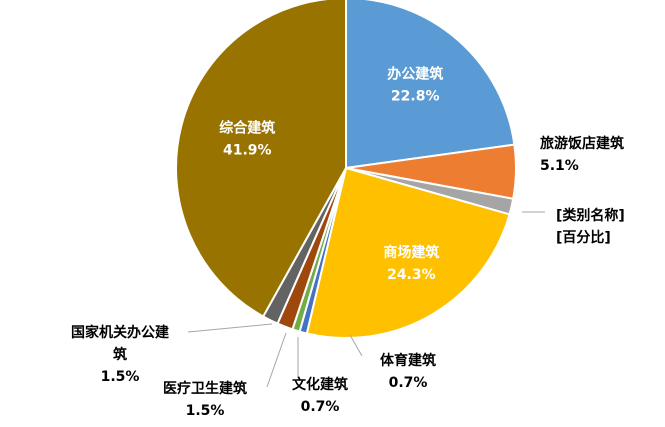 This screenshot has width=665, height=427. I want to click on slice-name-6: 医疗卫生建筑, so click(205, 388).